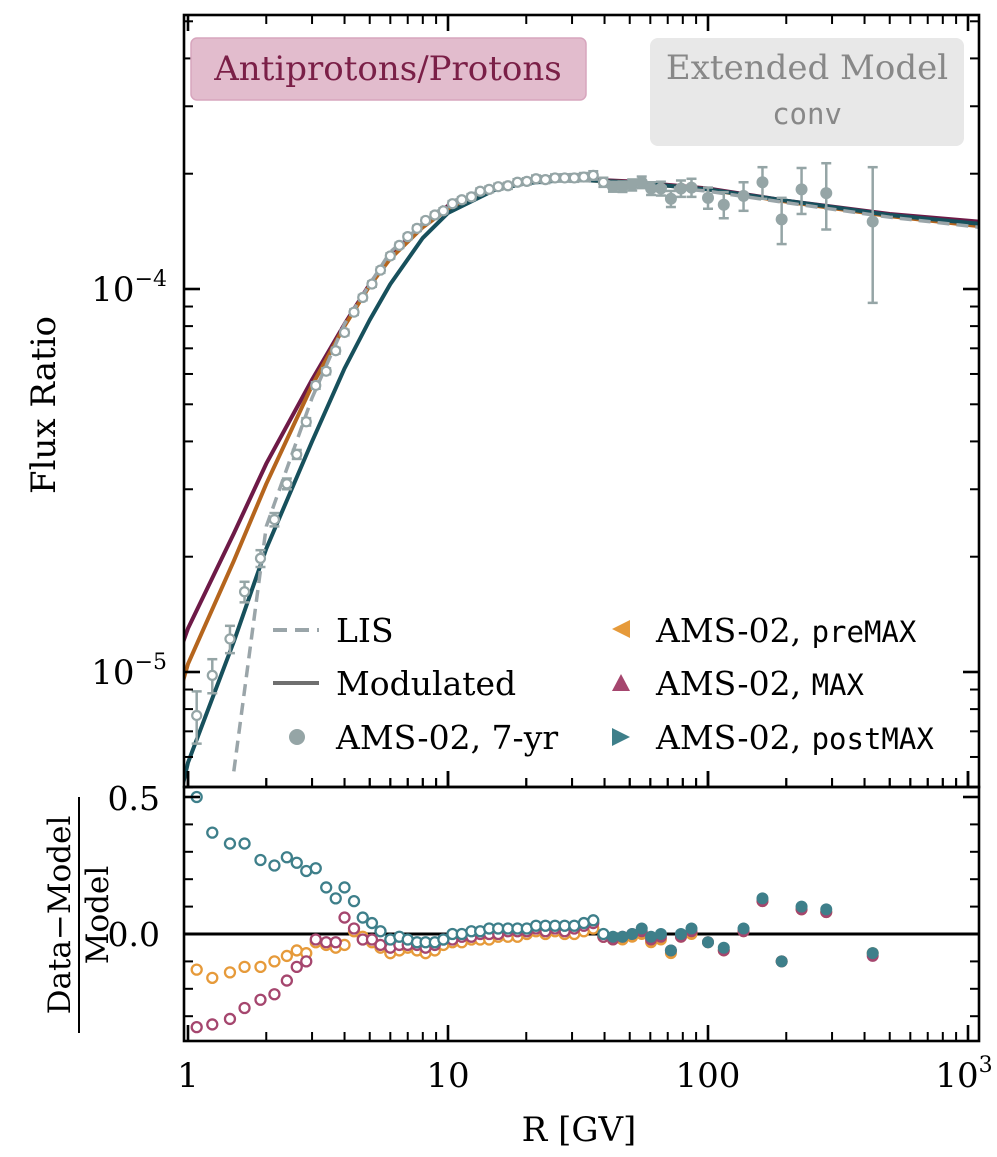  What do you see at coordinates (188, 1076) in the screenshot?
I see `xtick-label-1: 1` at bounding box center [188, 1076].